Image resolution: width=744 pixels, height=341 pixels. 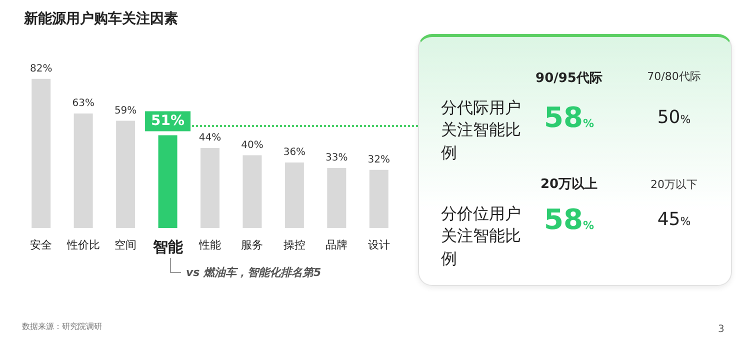 What do you see at coordinates (674, 219) in the screenshot?
I see `text: 45%` at bounding box center [674, 219].